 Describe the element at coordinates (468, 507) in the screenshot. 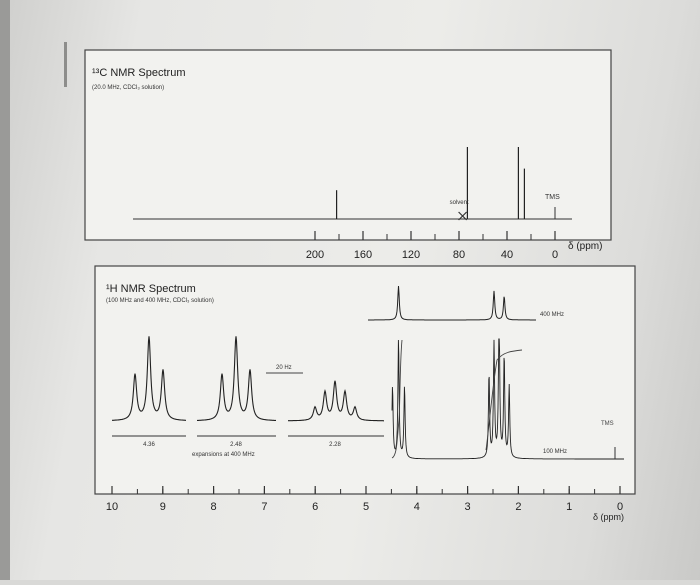

I see `h1-tick-label: 3` at that location.